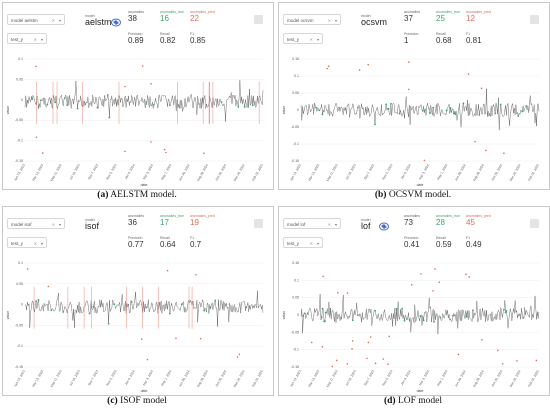  What do you see at coordinates (448, 12) in the screenshot?
I see `anomalies-true-label: anomalies_true` at bounding box center [448, 12].